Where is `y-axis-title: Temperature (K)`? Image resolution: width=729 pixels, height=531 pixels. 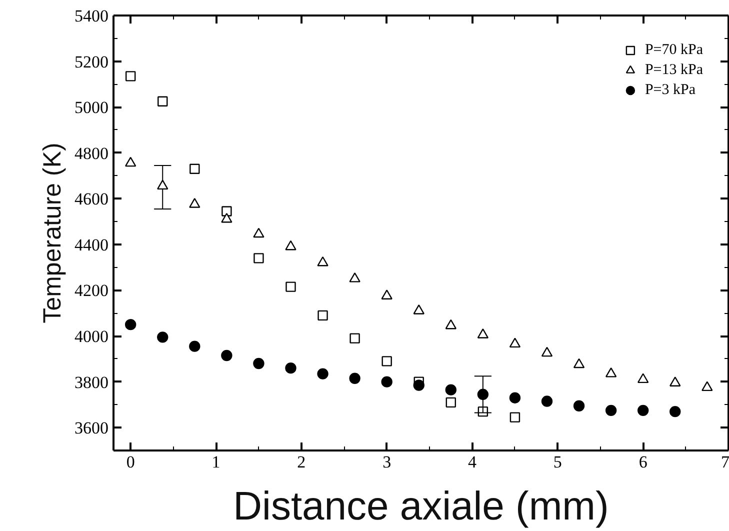 y-axis-title: Temperature (K) is located at coordinates (52, 233).